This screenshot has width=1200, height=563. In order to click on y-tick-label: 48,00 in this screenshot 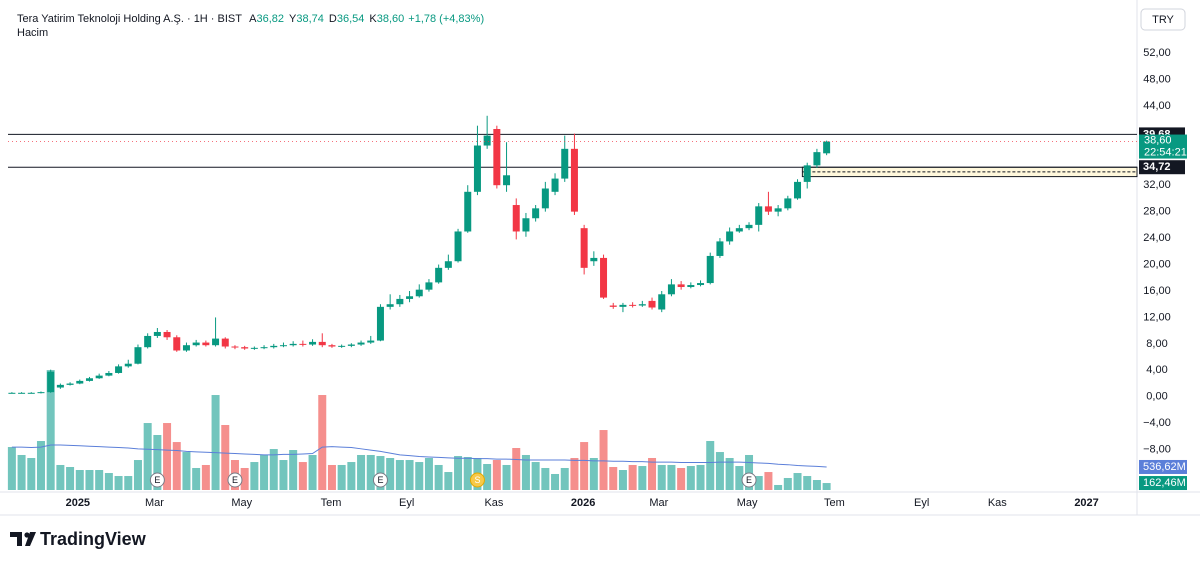, I will do `click(1157, 79)`.